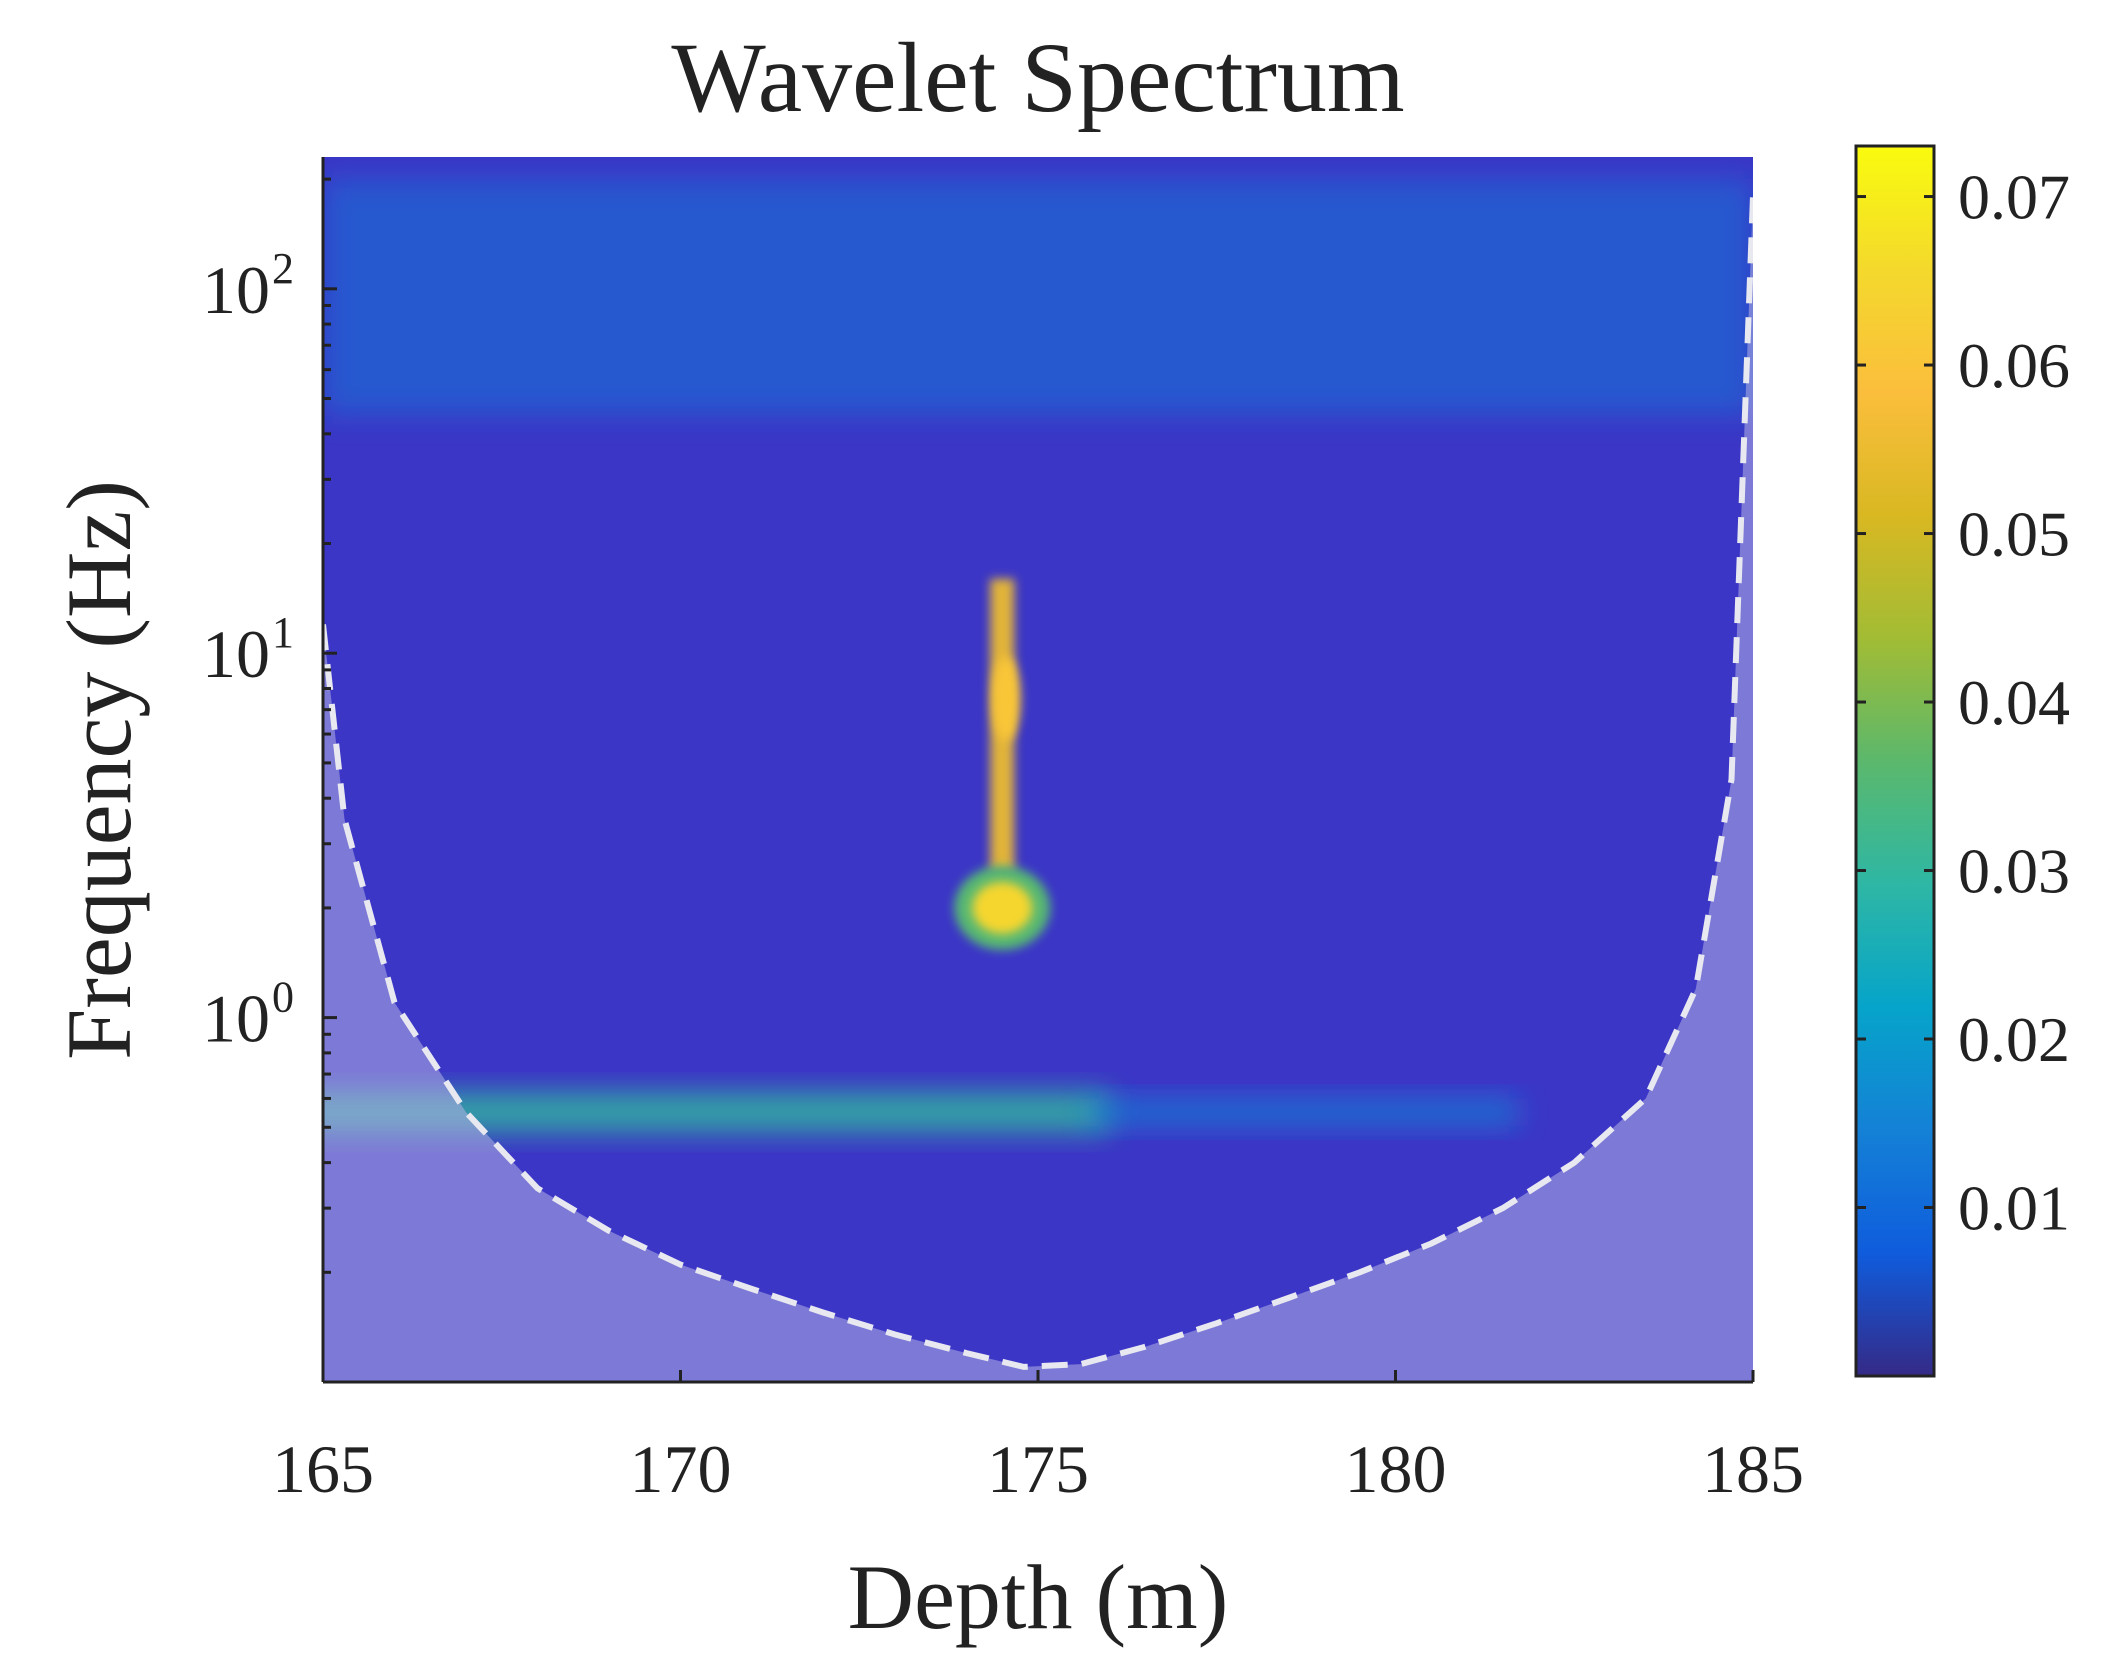 This screenshot has width=2104, height=1667. I want to click on high-frequency-band, so click(1038, 297).